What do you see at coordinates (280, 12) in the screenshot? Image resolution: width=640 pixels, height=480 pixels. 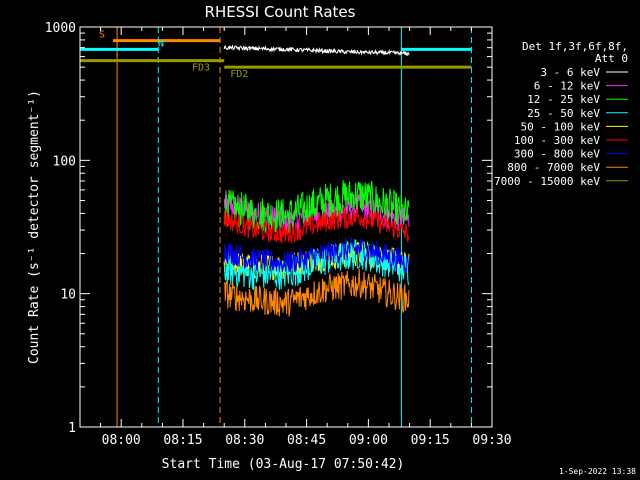 I see `chart-title: RHESSI Count Rates` at bounding box center [280, 12].